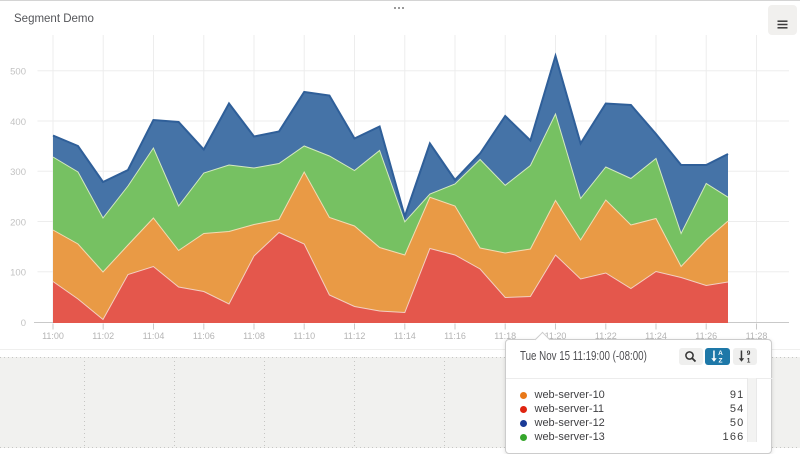 The width and height of the screenshot is (800, 454). What do you see at coordinates (720, 353) in the screenshot?
I see `svg-text: A` at bounding box center [720, 353].